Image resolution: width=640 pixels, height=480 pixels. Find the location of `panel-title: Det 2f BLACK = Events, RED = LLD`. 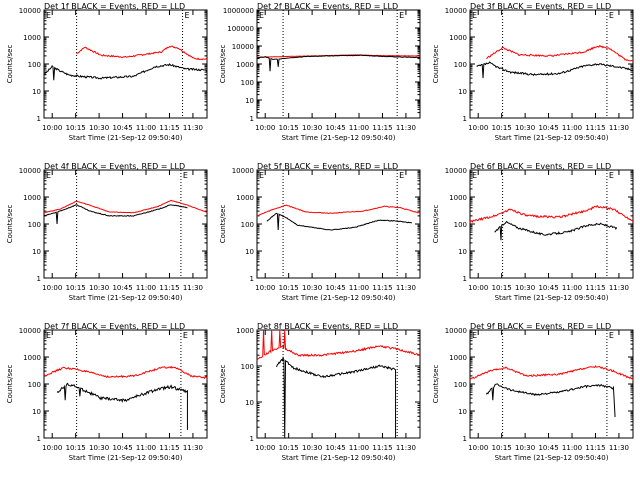

panel-title: Det 2f BLACK = Events, RED = LLD is located at coordinates (327, 6).